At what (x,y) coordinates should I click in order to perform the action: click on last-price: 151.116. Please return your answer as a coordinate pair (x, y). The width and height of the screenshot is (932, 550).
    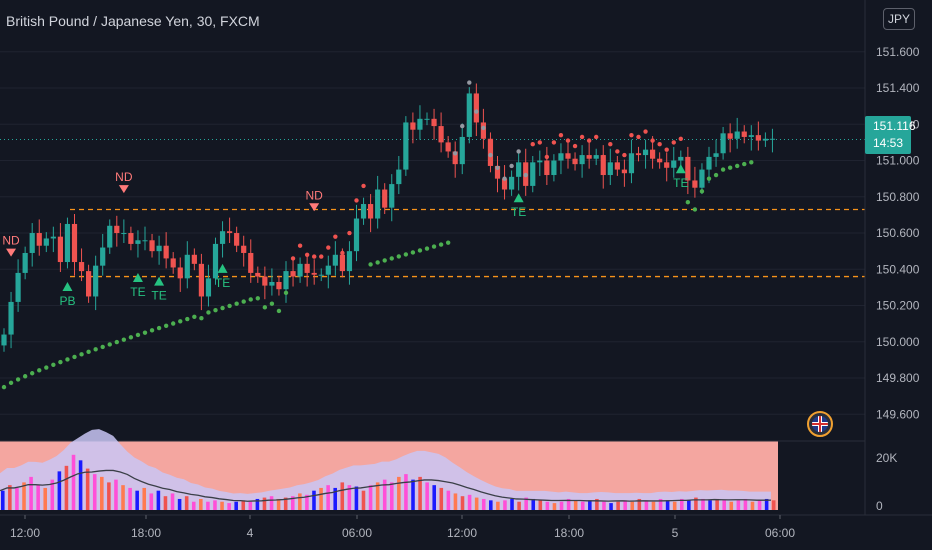
    Looking at the image, I should click on (894, 126).